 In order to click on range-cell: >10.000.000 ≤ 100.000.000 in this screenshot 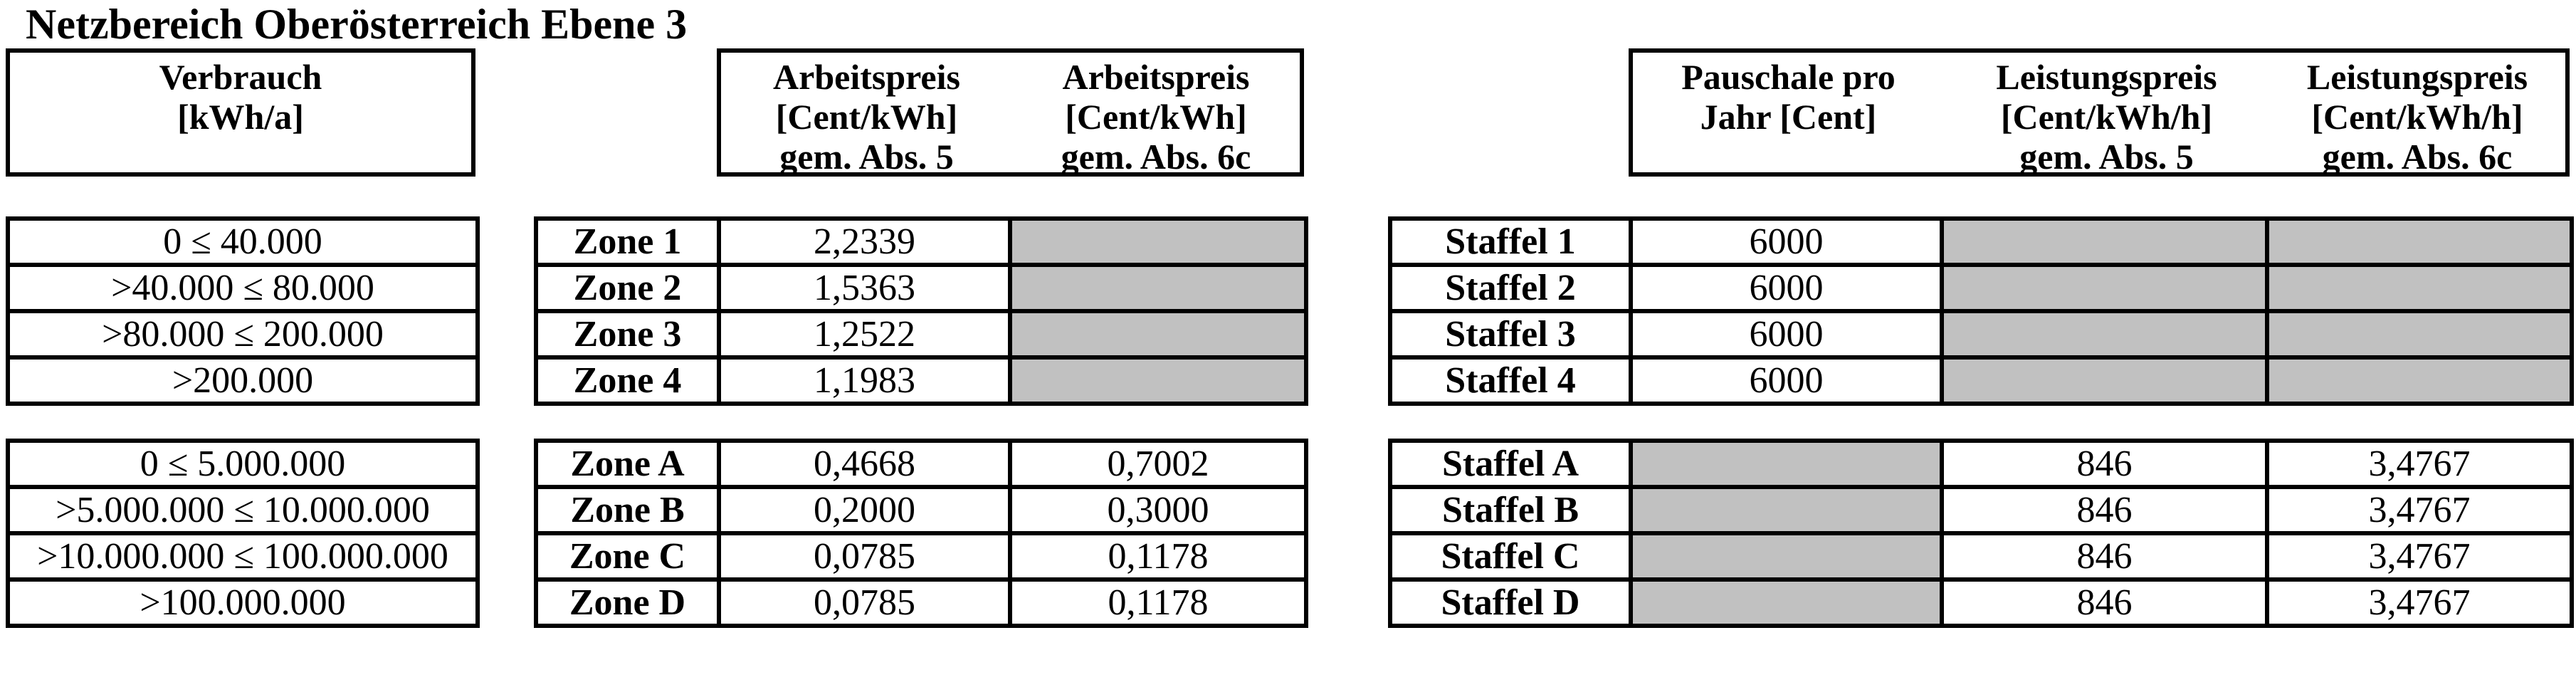, I will do `click(243, 556)`.